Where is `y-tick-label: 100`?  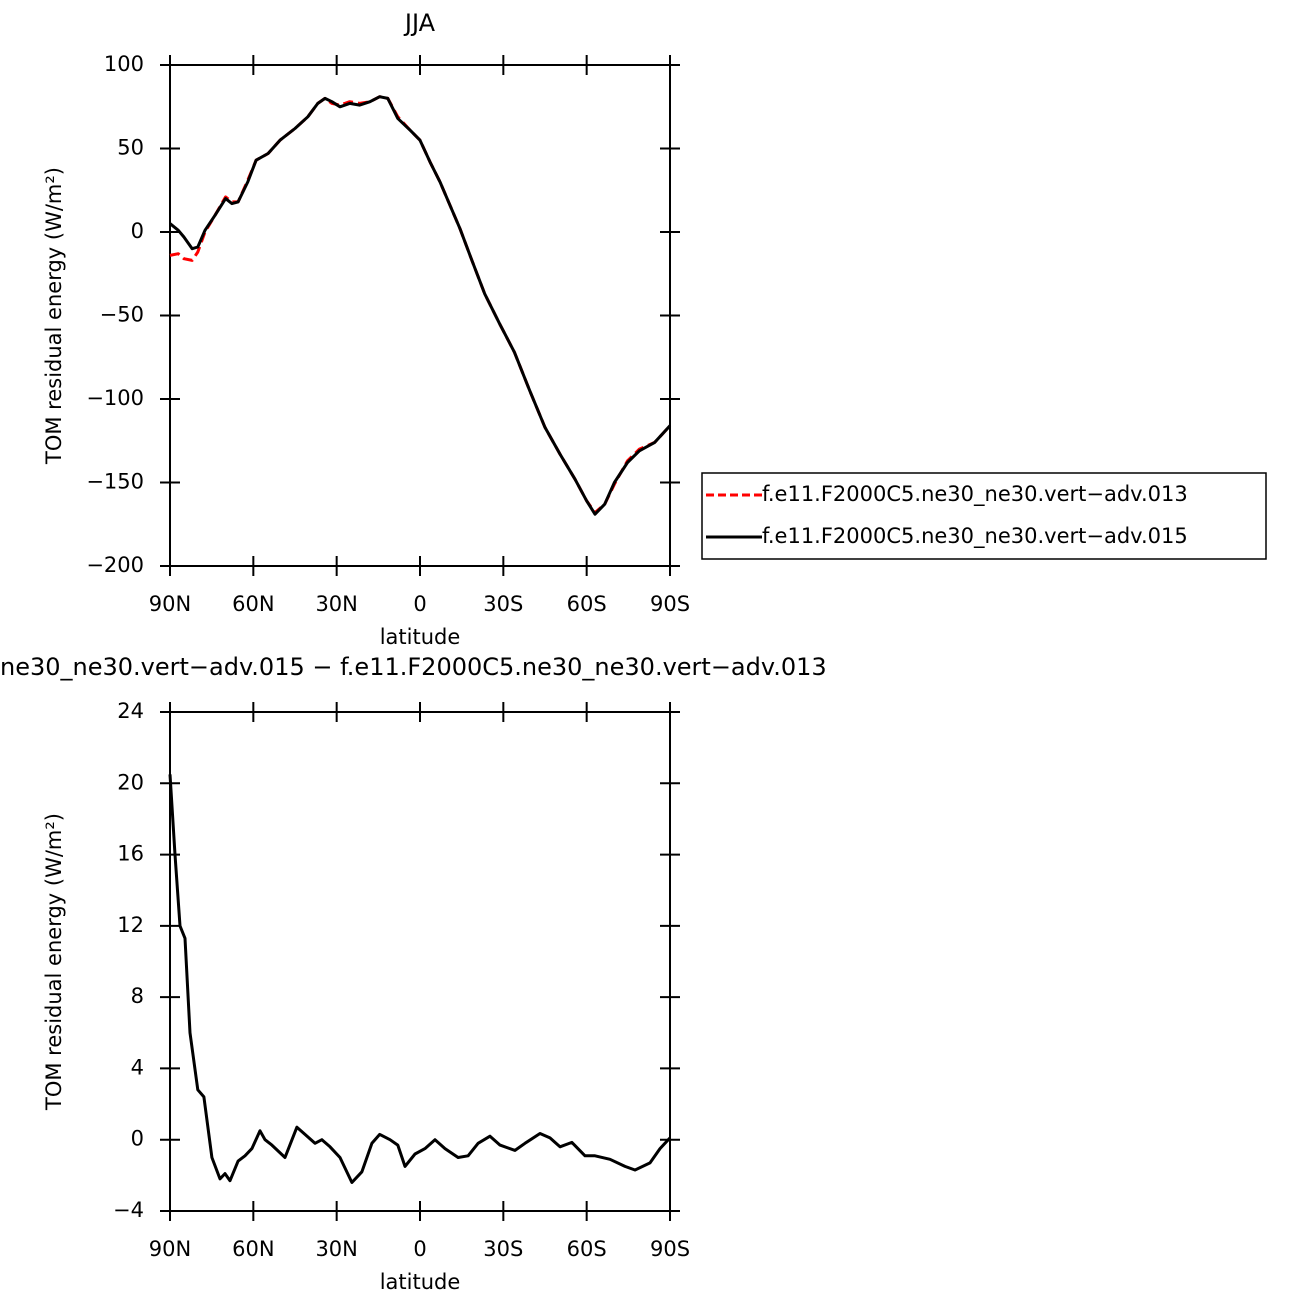 y-tick-label: 100 is located at coordinates (124, 64).